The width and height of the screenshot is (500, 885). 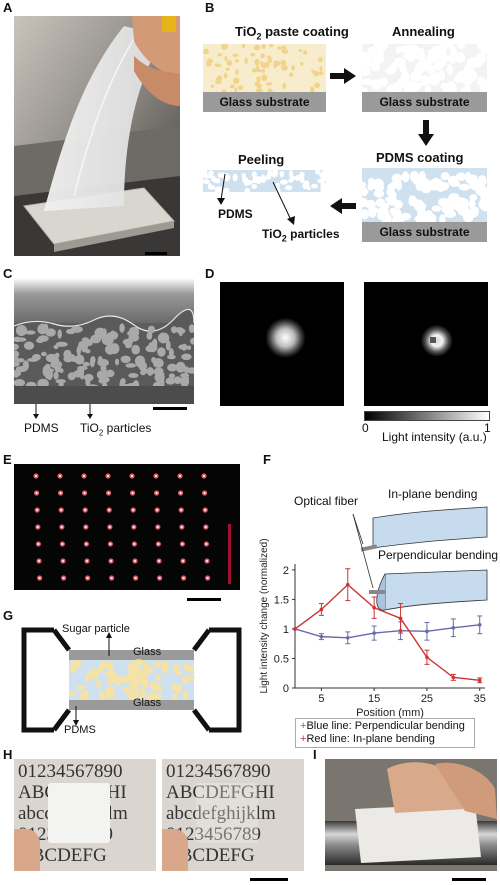 I want to click on film-on-cylinder-photo, so click(x=411, y=815).